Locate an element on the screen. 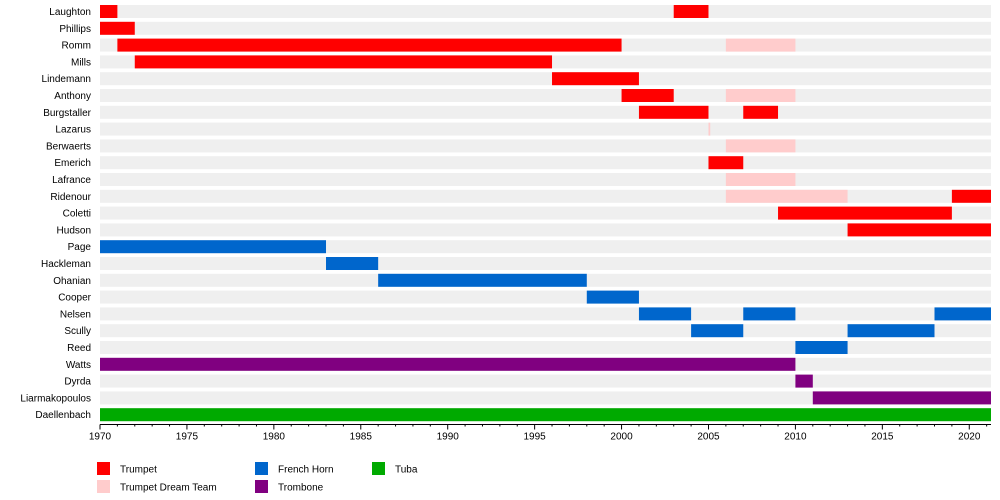 This screenshot has height=500, width=1000. row-label: Coletti is located at coordinates (77, 214).